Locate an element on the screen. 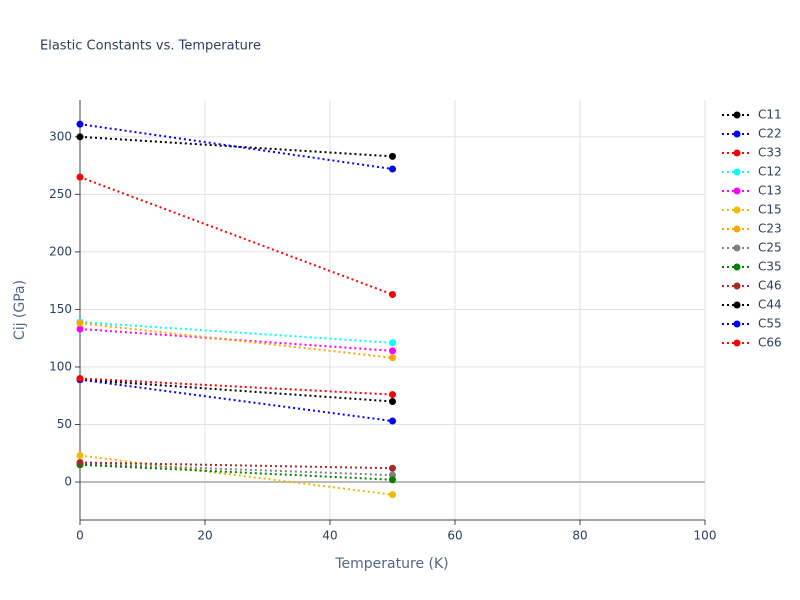 This screenshot has height=600, width=800. legend-label: C35 is located at coordinates (770, 267).